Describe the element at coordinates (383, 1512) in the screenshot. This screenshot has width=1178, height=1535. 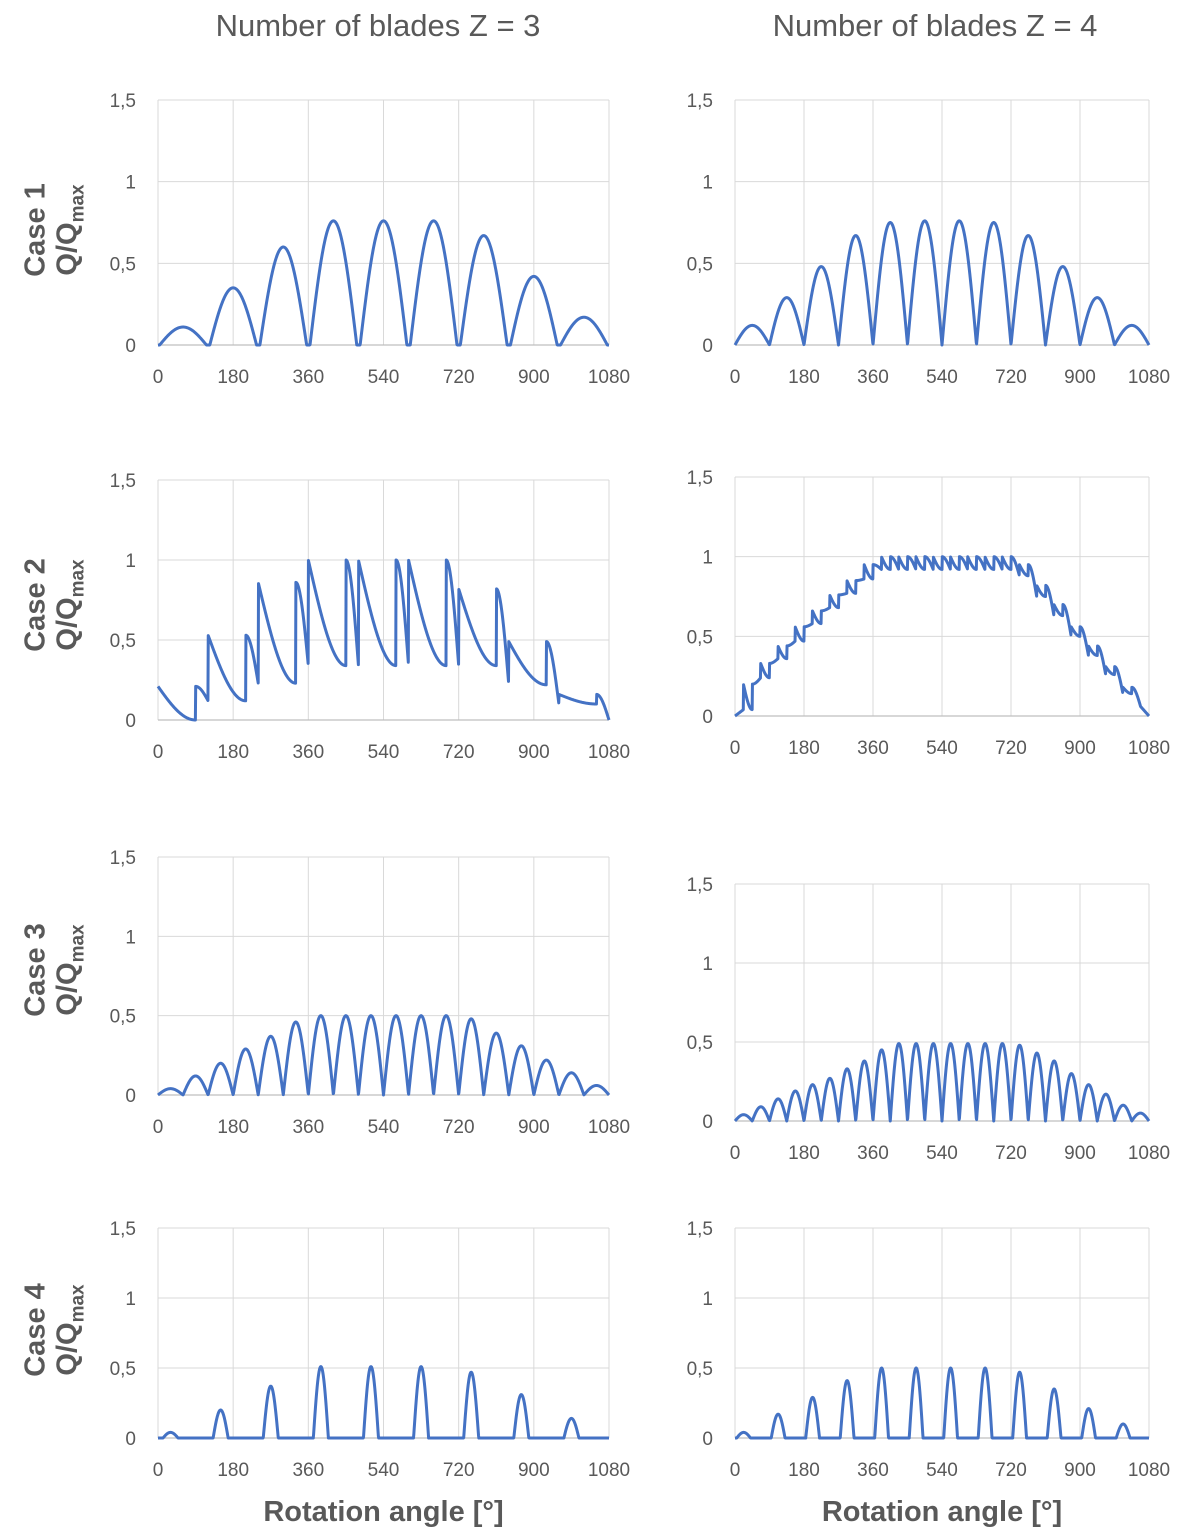
I see `x-axis-title-left: Rotation angle [°]` at that location.